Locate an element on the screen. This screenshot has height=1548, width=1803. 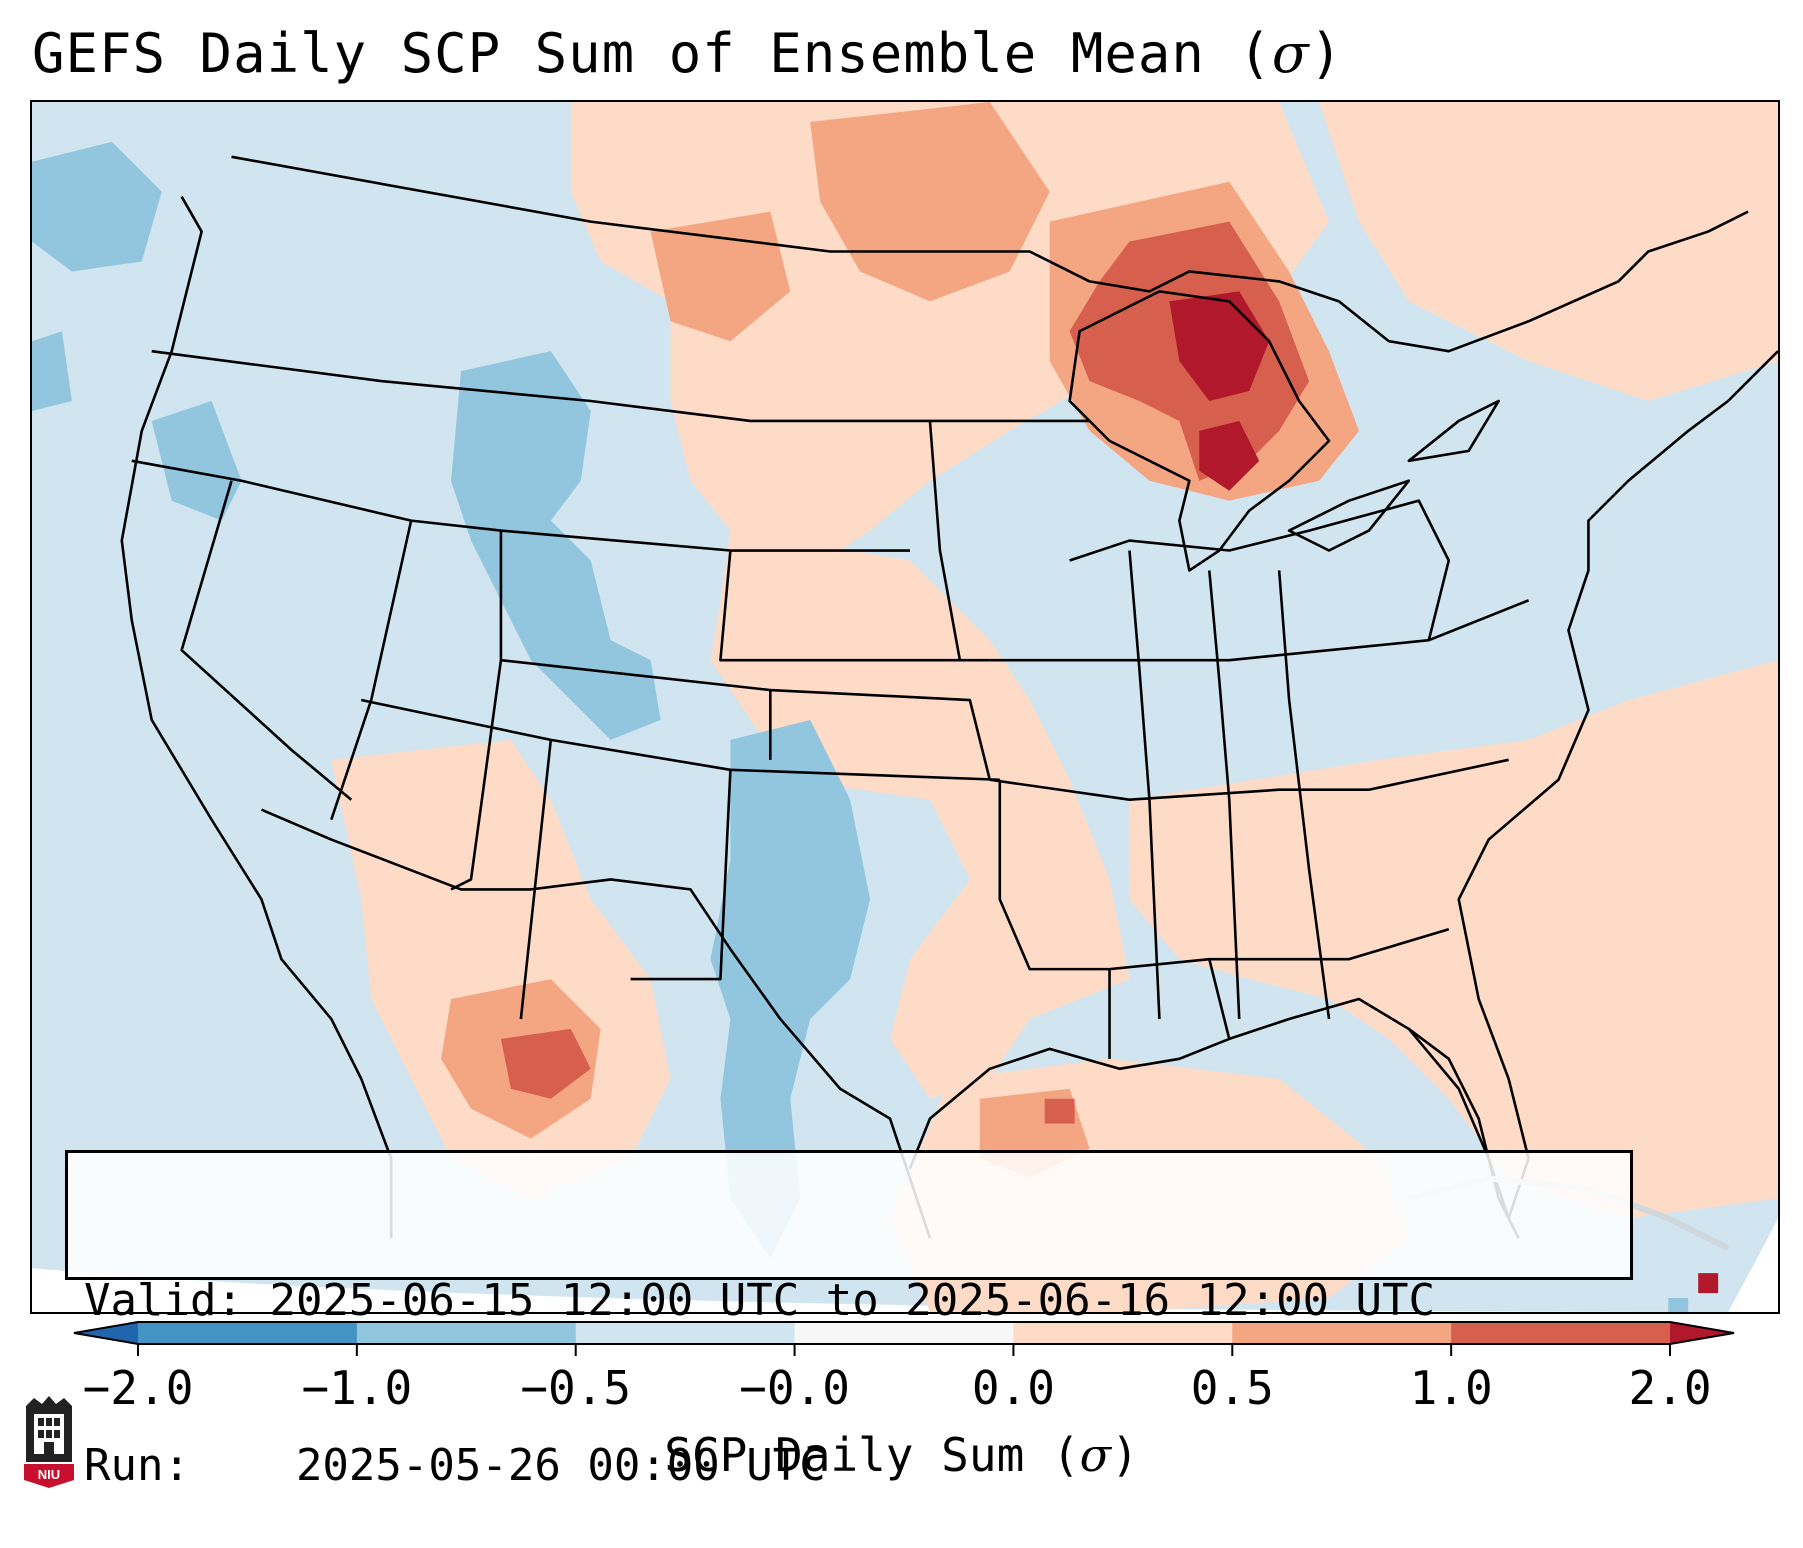
us-canada-border is located at coordinates (990, 254).